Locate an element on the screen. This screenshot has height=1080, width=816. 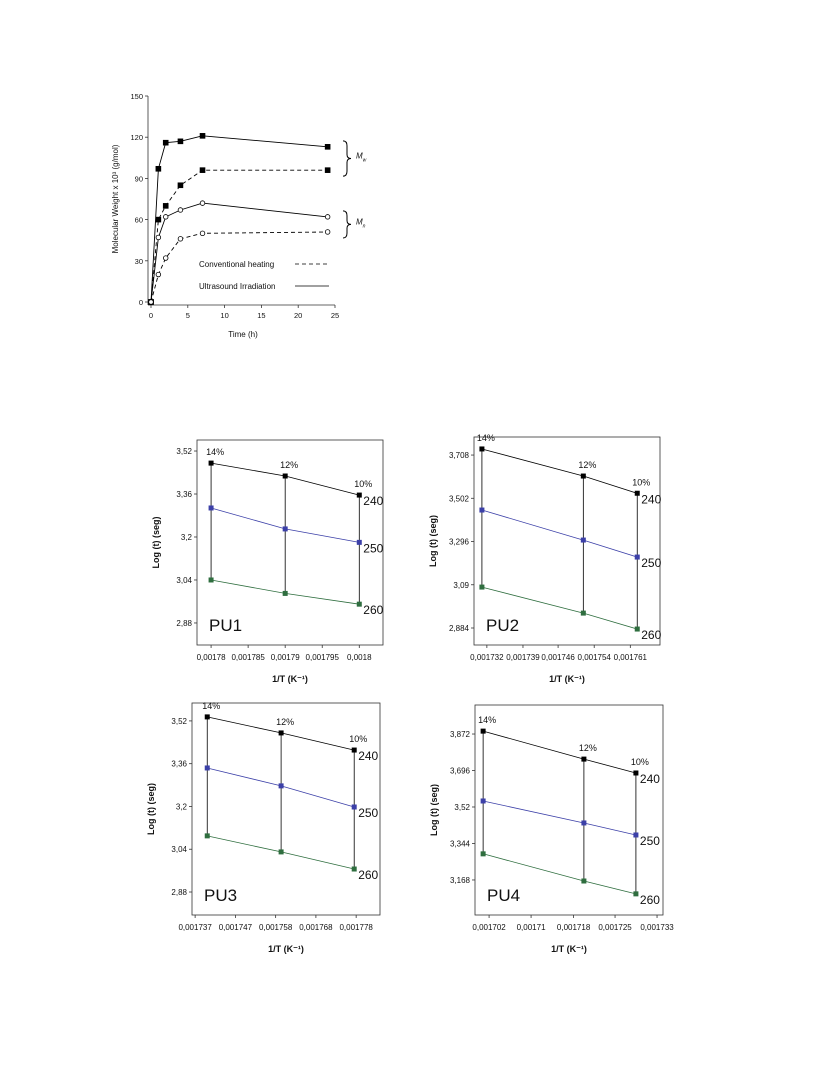
x-tick-label: 0,001754 is located at coordinates (595, 657).